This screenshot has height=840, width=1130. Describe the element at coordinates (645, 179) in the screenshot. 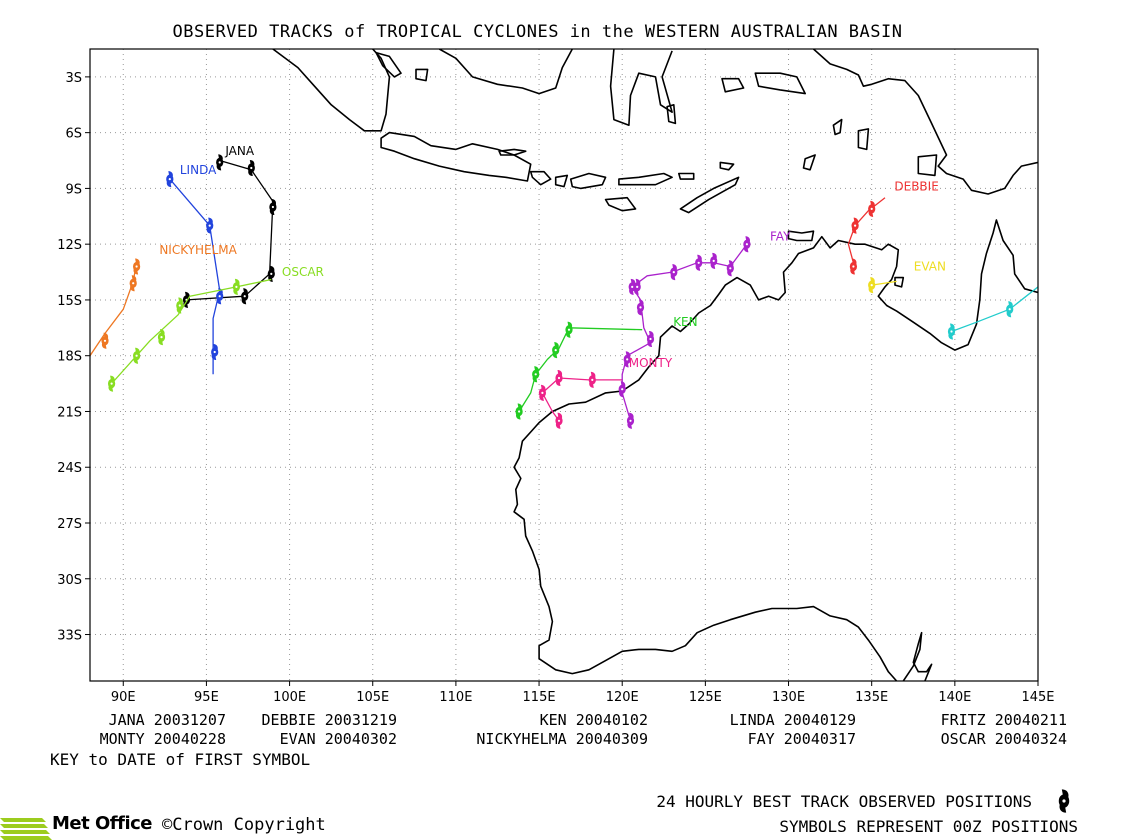

I see `coast-flores` at that location.